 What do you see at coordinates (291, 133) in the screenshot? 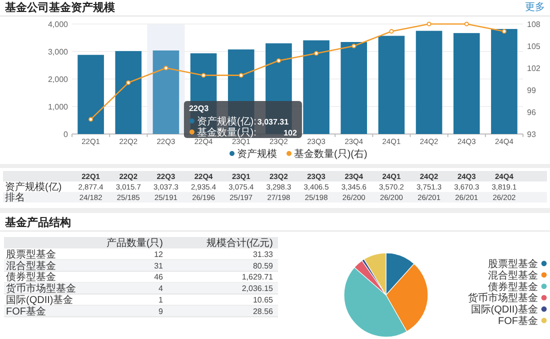
I see `annotation: 102` at bounding box center [291, 133].